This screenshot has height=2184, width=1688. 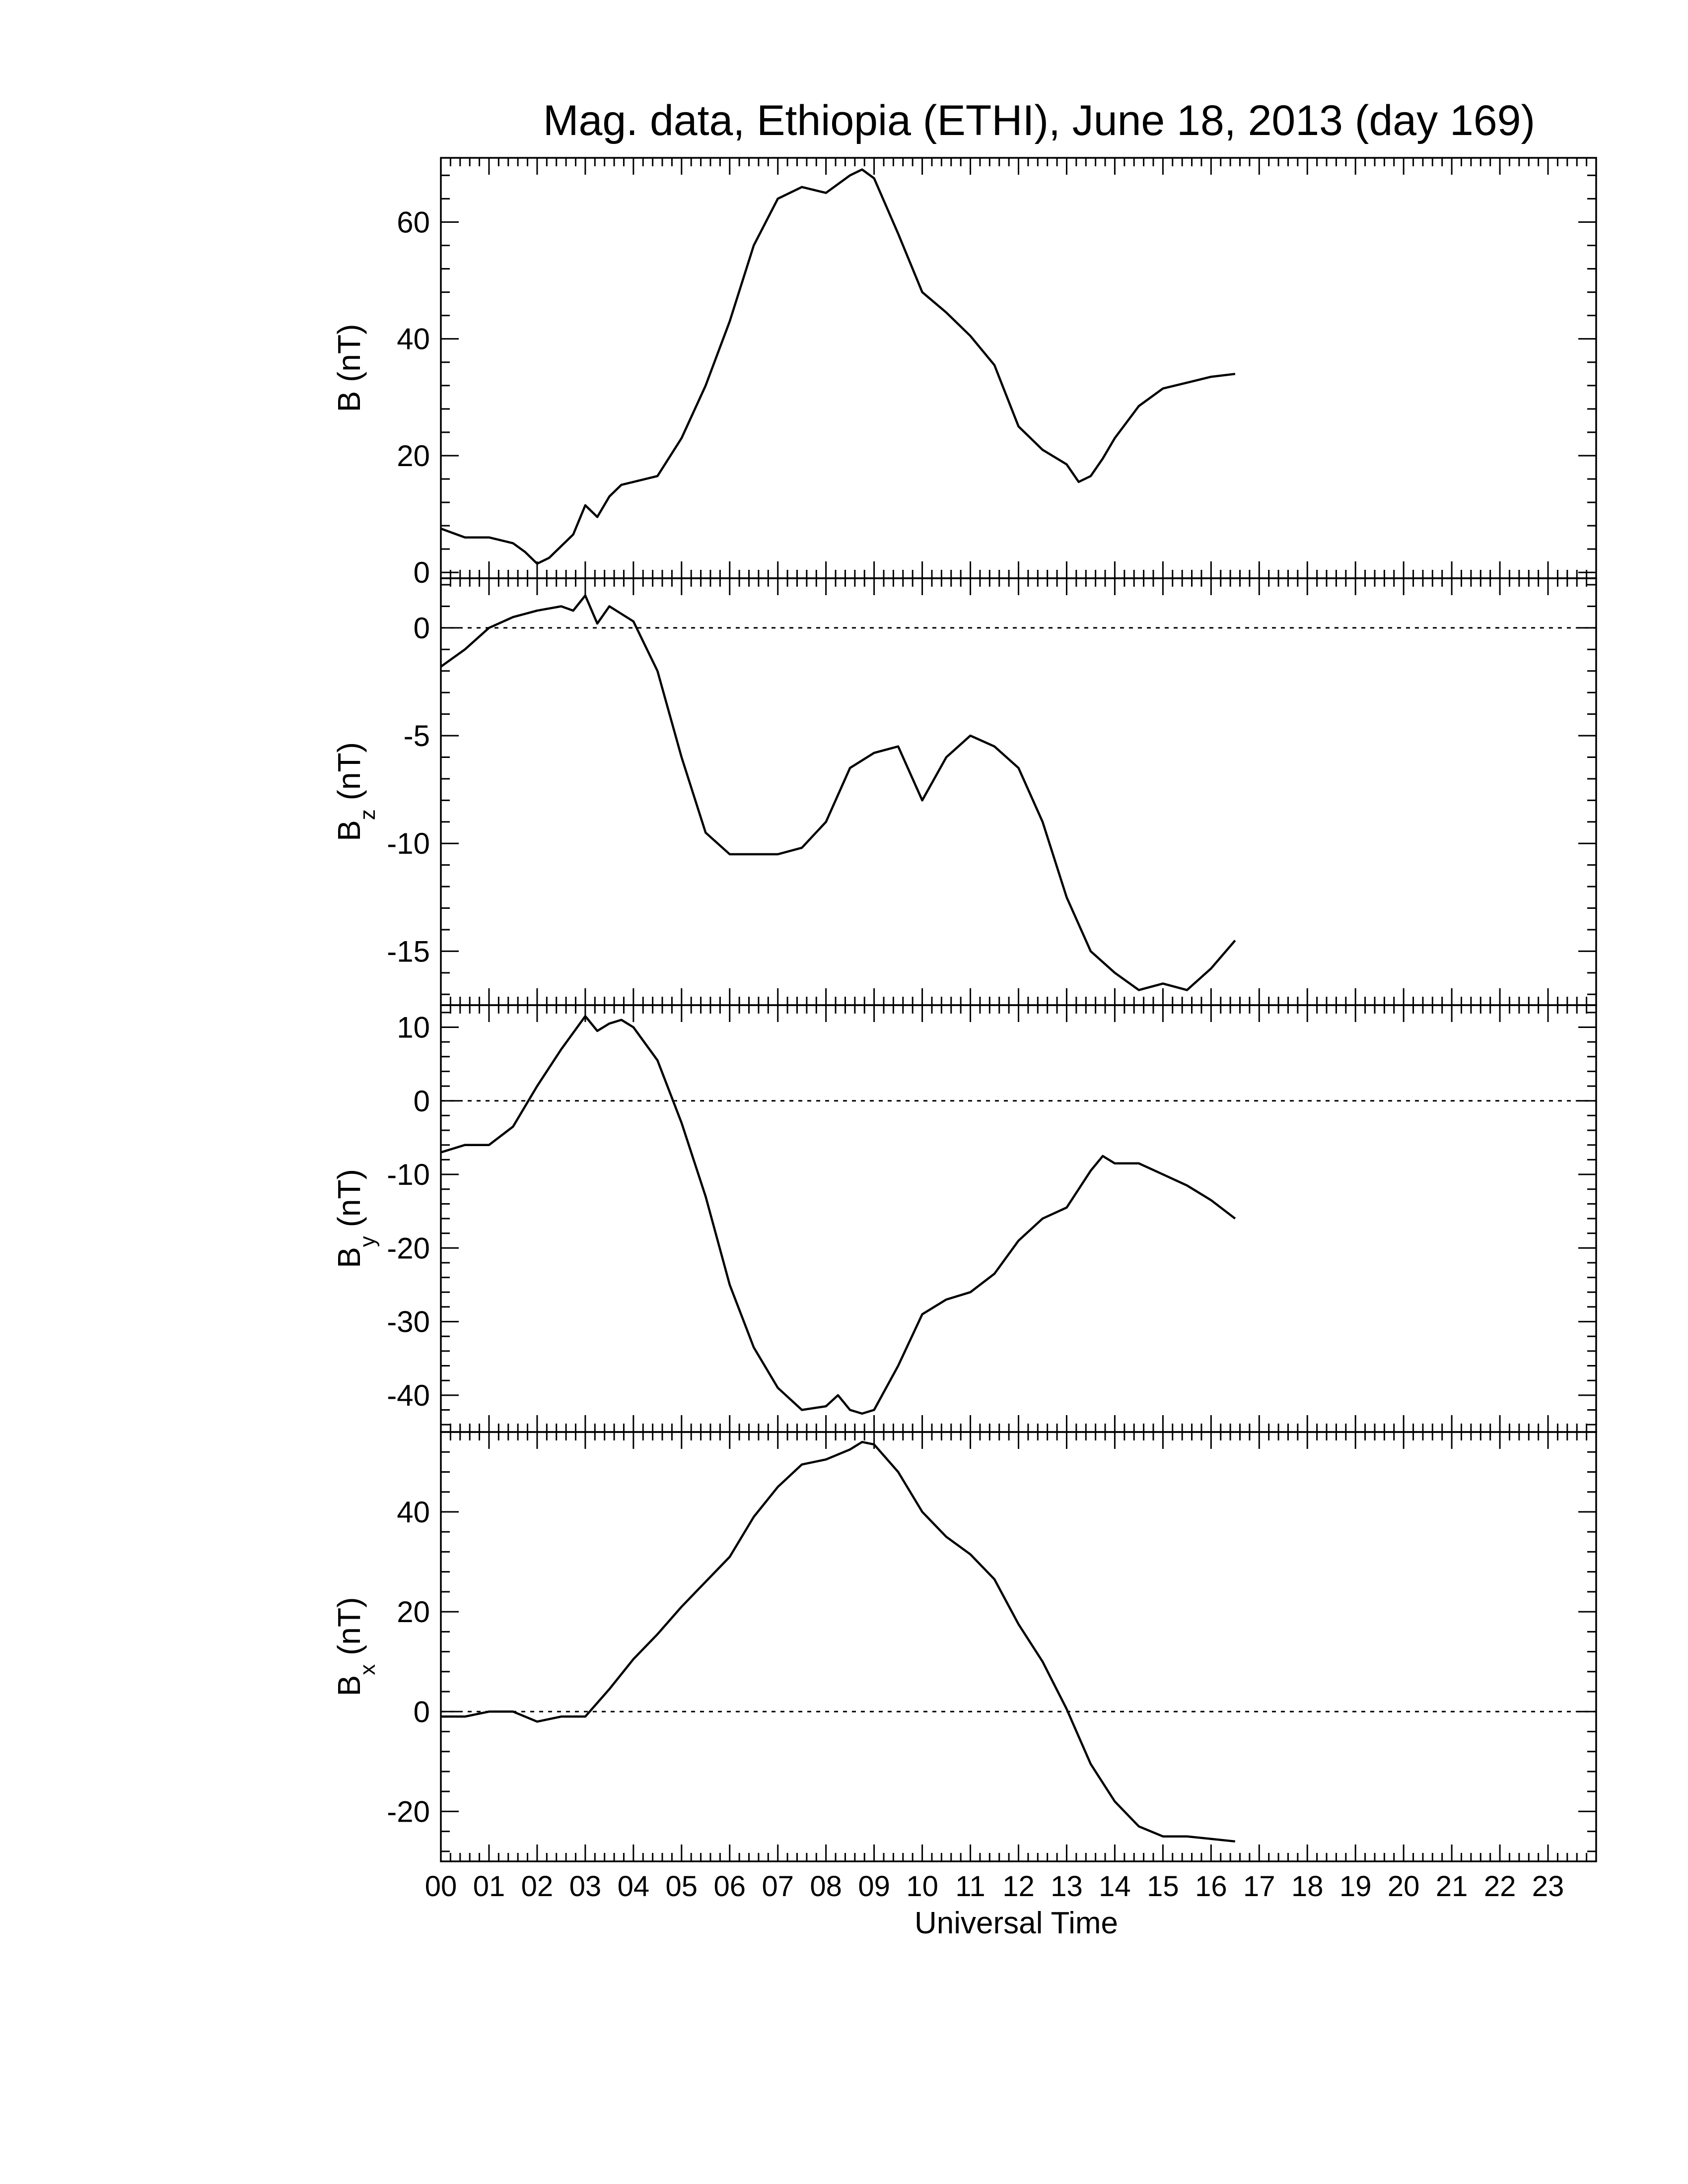 What do you see at coordinates (585, 1886) in the screenshot?
I see `x-tick-label: 03` at bounding box center [585, 1886].